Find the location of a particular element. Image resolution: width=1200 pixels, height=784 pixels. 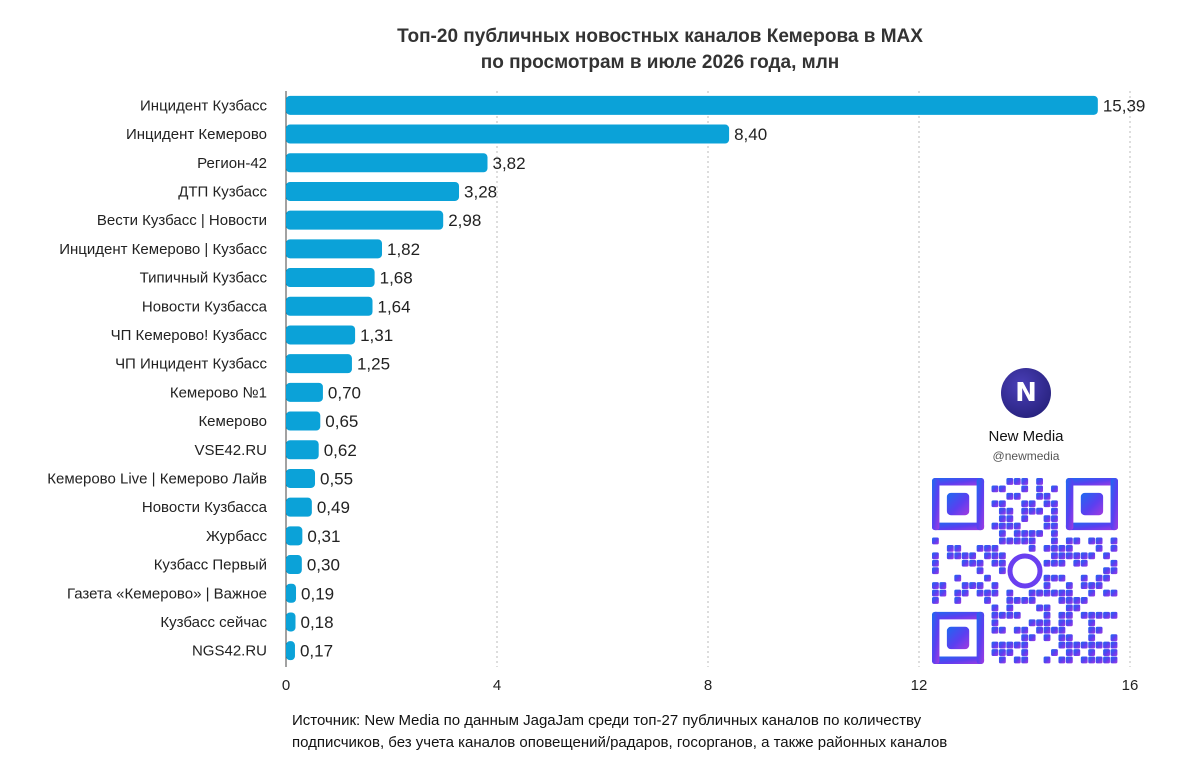

x-tick-label: 8 is located at coordinates (708, 685).